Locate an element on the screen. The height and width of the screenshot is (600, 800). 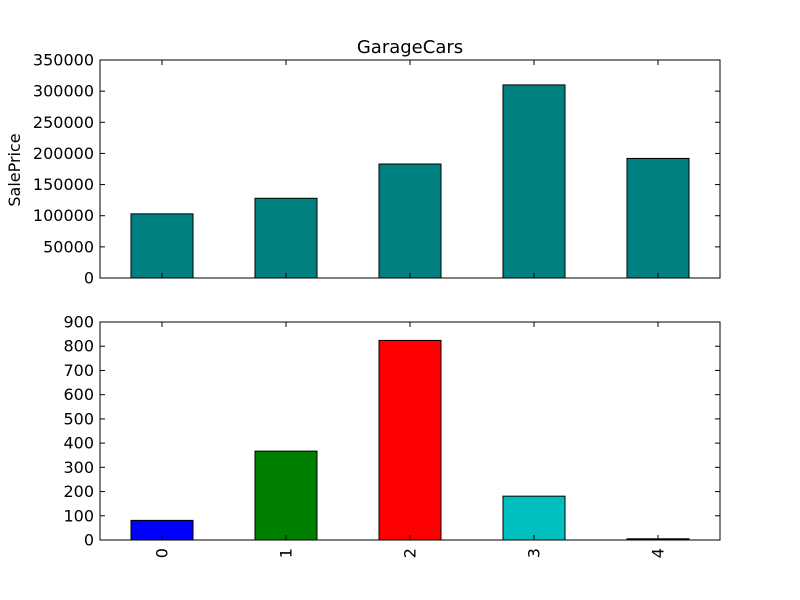
y-tick-label: 100 is located at coordinates (78, 515).